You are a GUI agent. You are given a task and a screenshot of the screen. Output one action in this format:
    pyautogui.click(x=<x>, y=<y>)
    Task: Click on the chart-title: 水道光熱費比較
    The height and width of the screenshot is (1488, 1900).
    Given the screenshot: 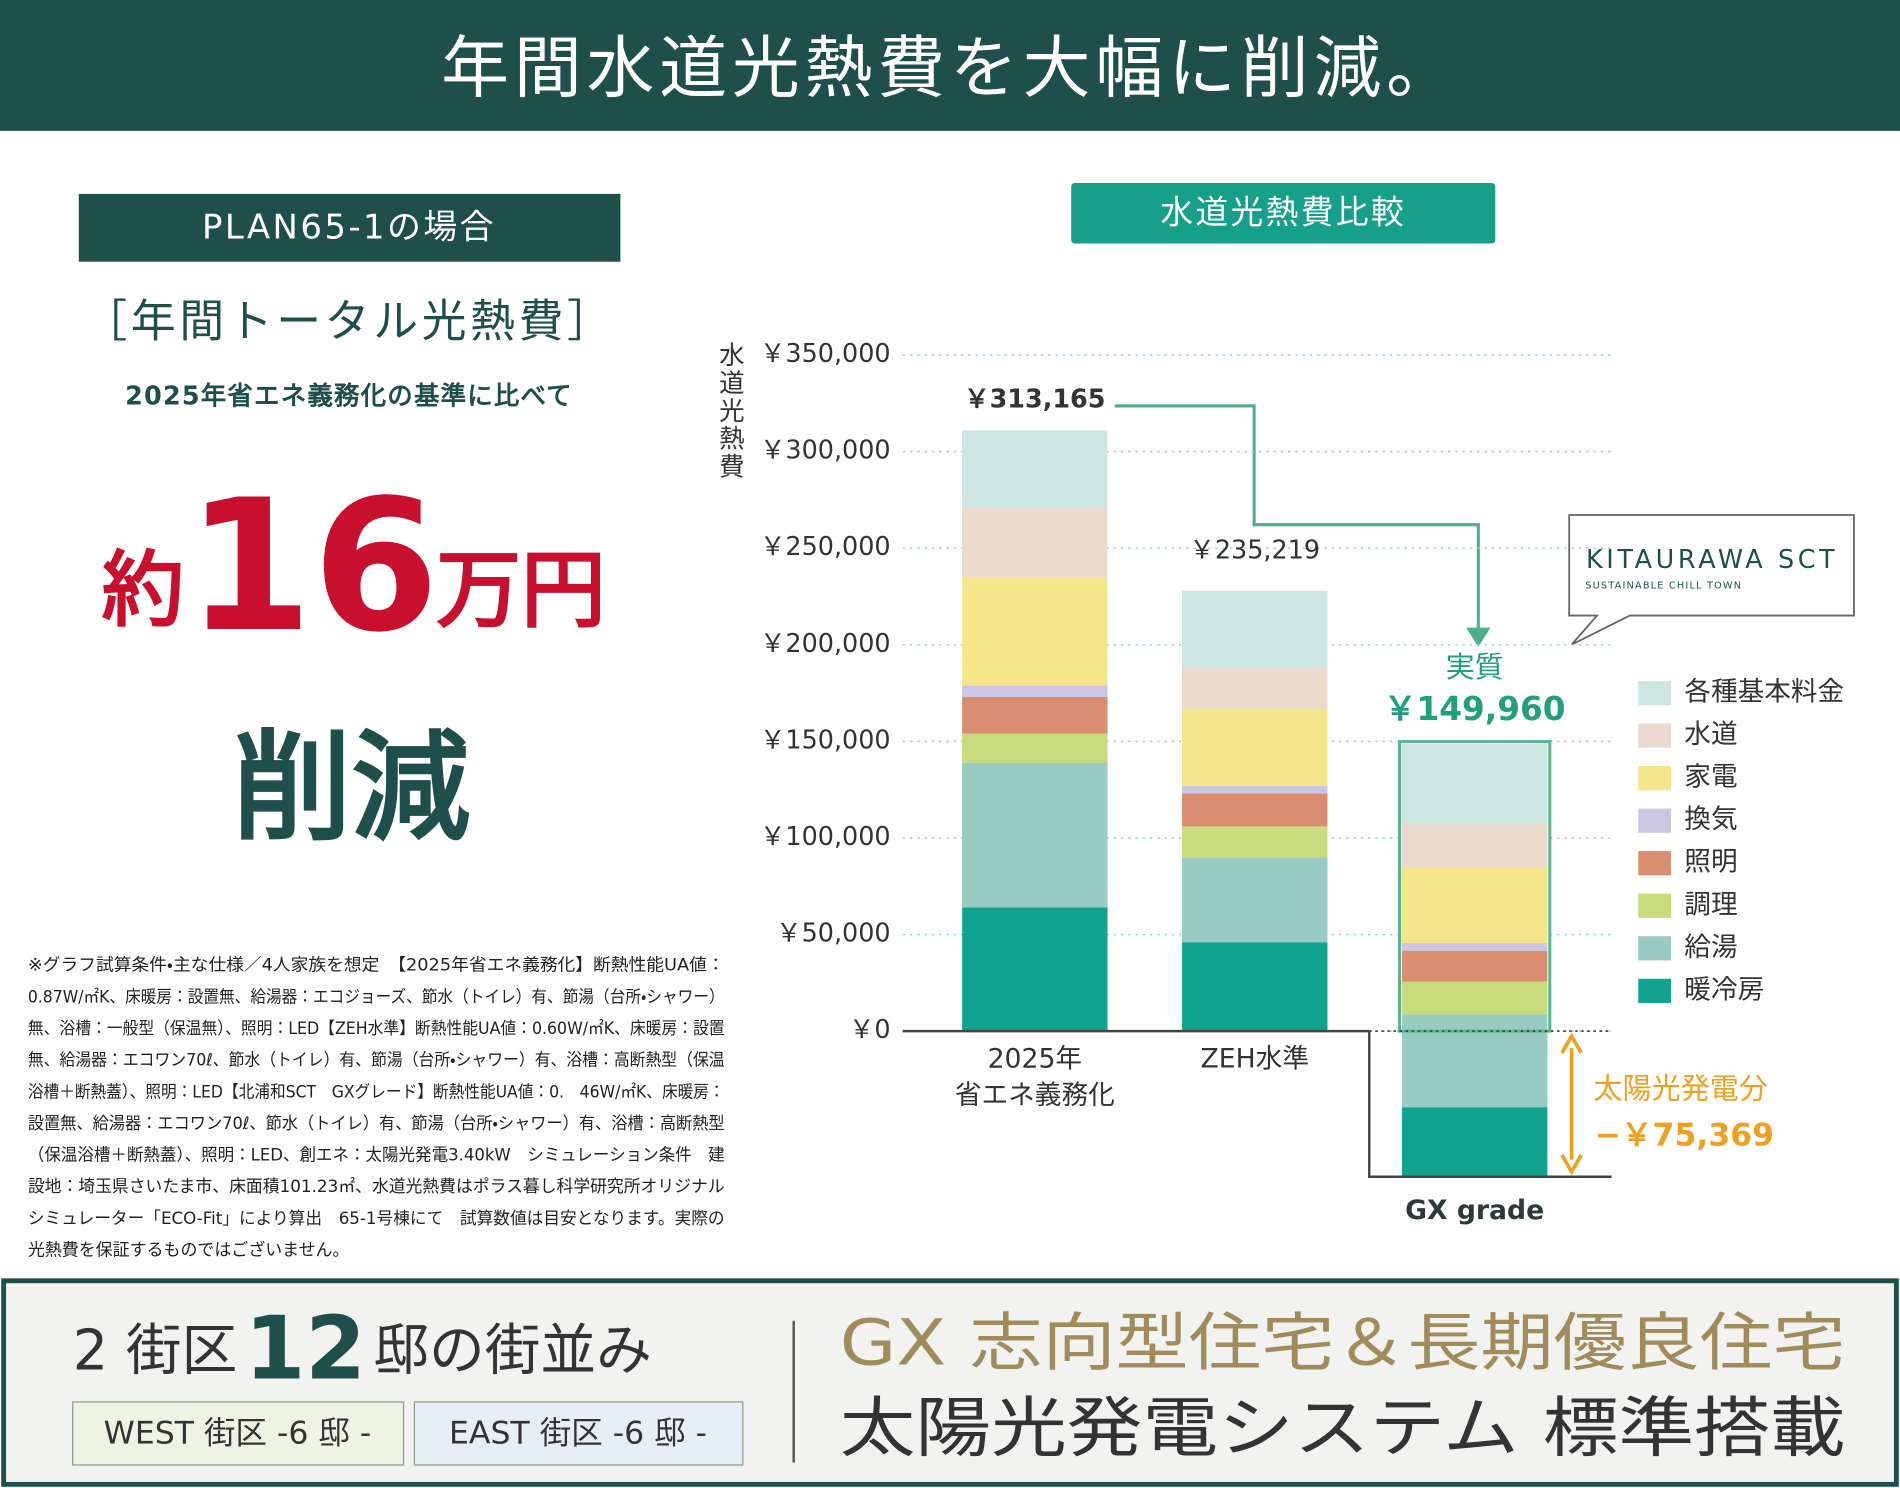 What is the action you would take?
    pyautogui.click(x=1283, y=212)
    